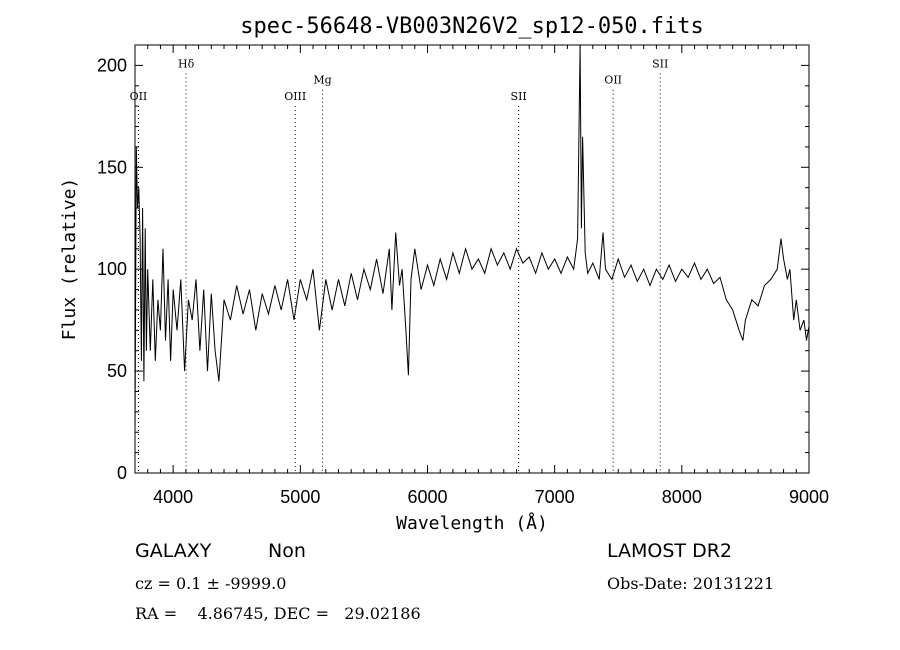 Image resolution: width=900 pixels, height=650 pixels. Describe the element at coordinates (295, 96) in the screenshot. I see `annotation-label: OIII` at that location.